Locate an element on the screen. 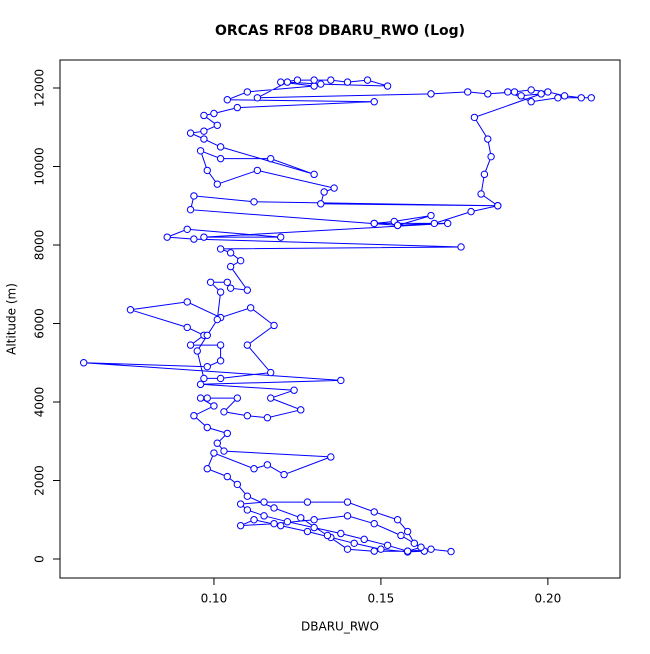 The width and height of the screenshot is (650, 654). y-axis-label: Altitude (m) is located at coordinates (12, 319).